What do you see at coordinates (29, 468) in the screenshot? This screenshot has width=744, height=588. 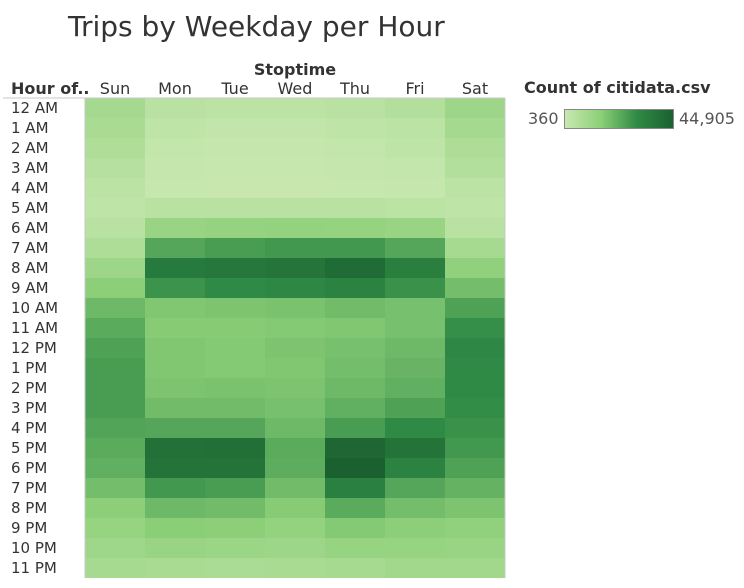 I see `row-label: 6 PM` at bounding box center [29, 468].